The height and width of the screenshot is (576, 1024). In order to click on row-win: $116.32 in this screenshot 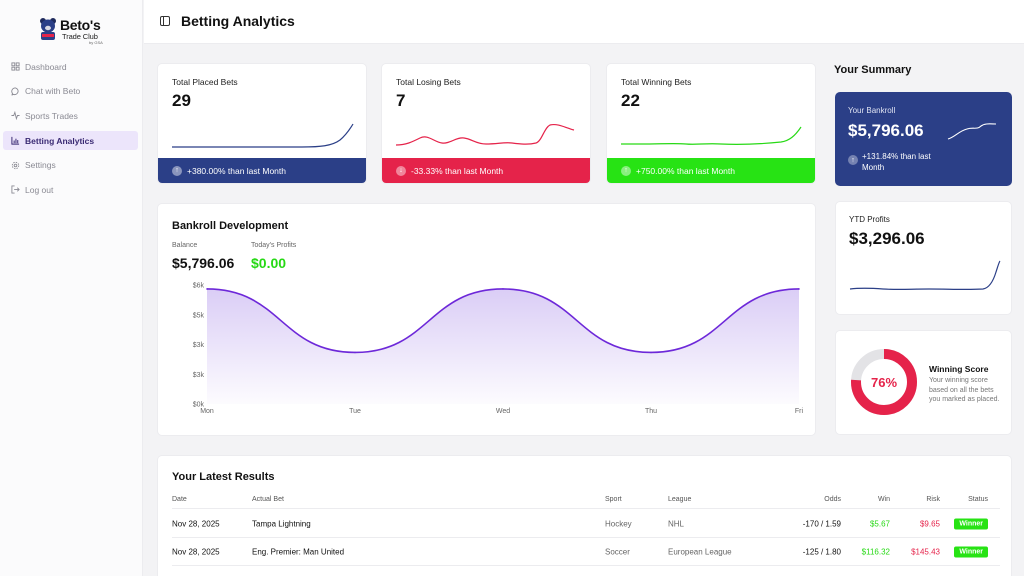, I will do `click(875, 551)`.